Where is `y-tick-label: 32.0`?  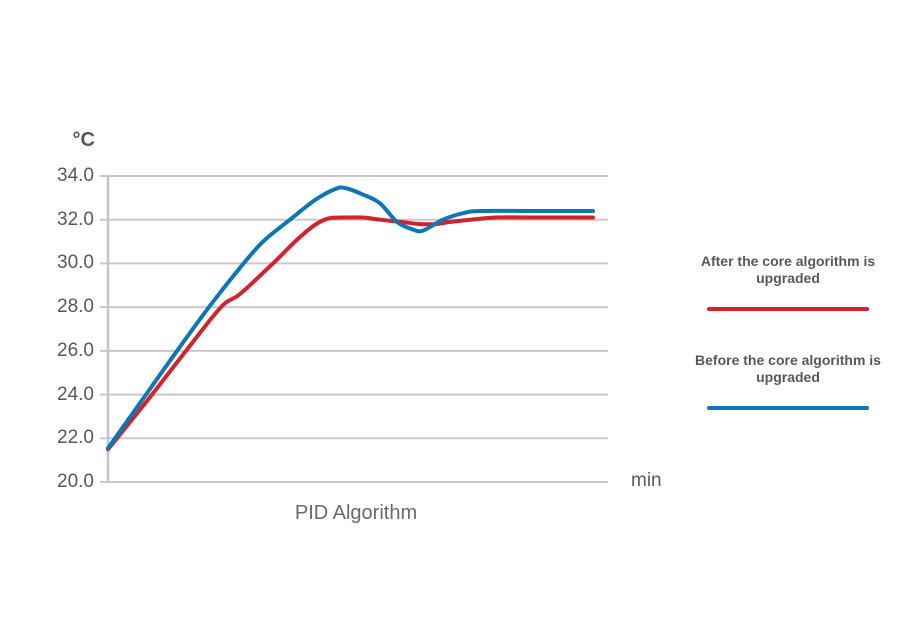
y-tick-label: 32.0 is located at coordinates (75, 219).